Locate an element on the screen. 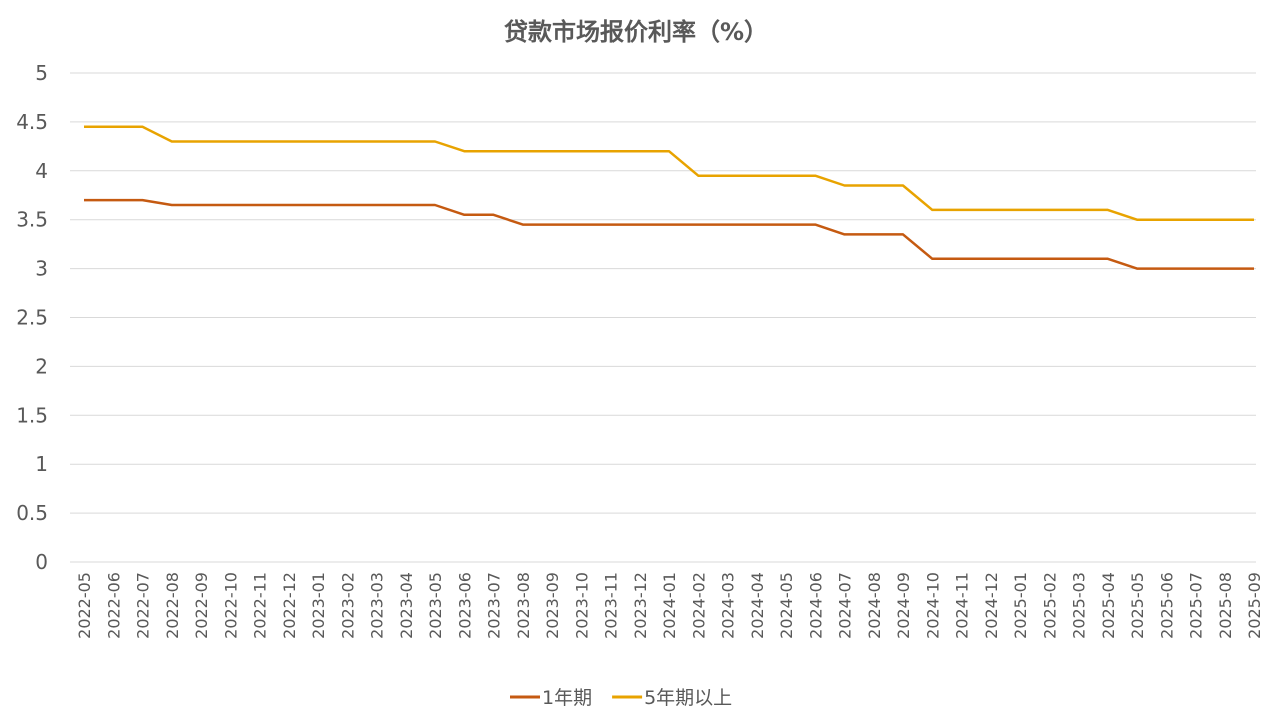  x-tick-label: 2022-10 is located at coordinates (230, 605).